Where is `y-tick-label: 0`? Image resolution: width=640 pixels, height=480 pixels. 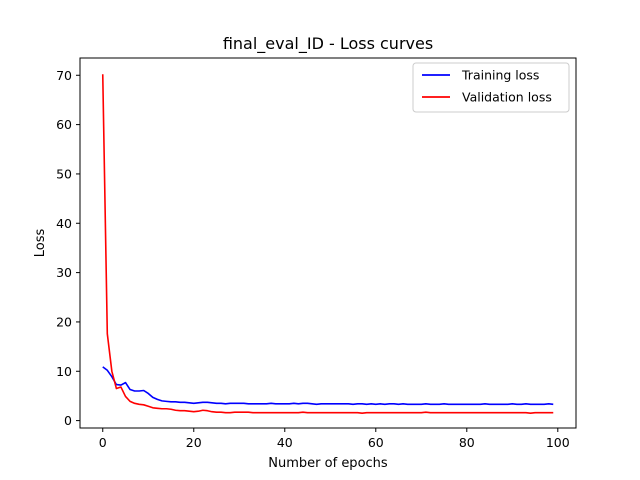
y-tick-label: 0 is located at coordinates (68, 420).